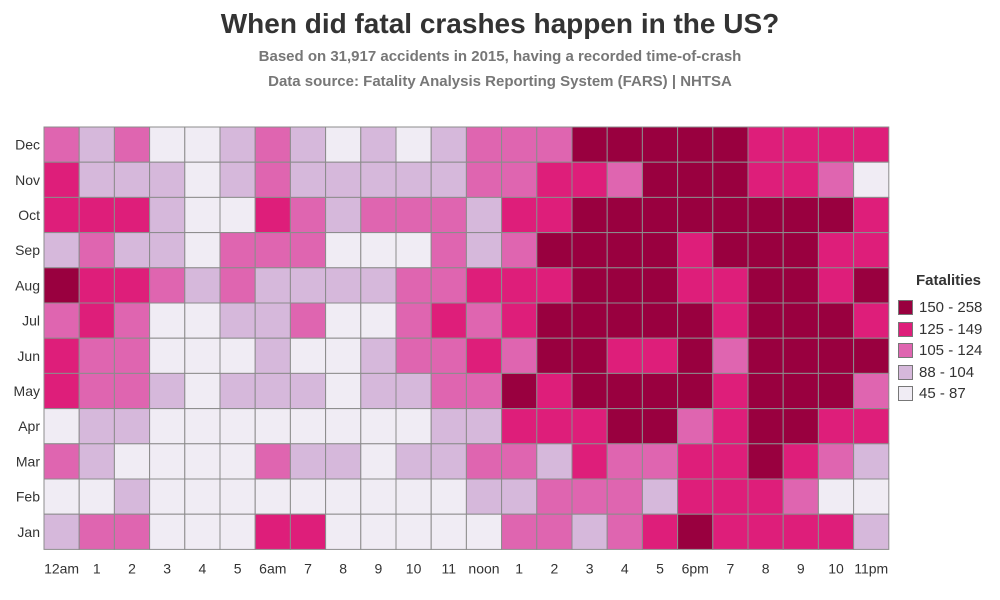 The image size is (1000, 600). Describe the element at coordinates (942, 394) in the screenshot. I see `legend-label: 45 - 87` at that location.